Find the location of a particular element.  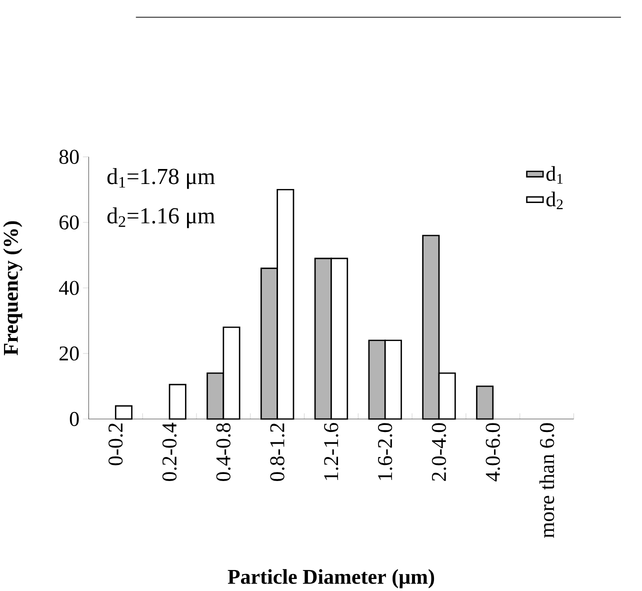

annotation: d$_{1}$=1.78 μm is located at coordinates (161, 178).